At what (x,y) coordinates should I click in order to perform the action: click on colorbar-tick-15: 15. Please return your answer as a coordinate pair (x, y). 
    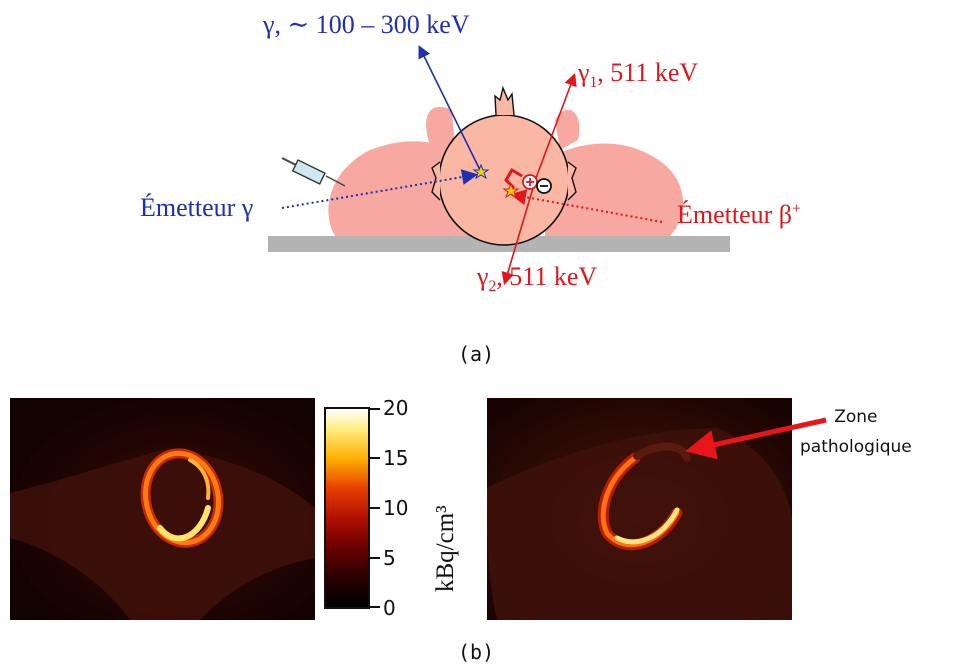
    Looking at the image, I should click on (396, 458).